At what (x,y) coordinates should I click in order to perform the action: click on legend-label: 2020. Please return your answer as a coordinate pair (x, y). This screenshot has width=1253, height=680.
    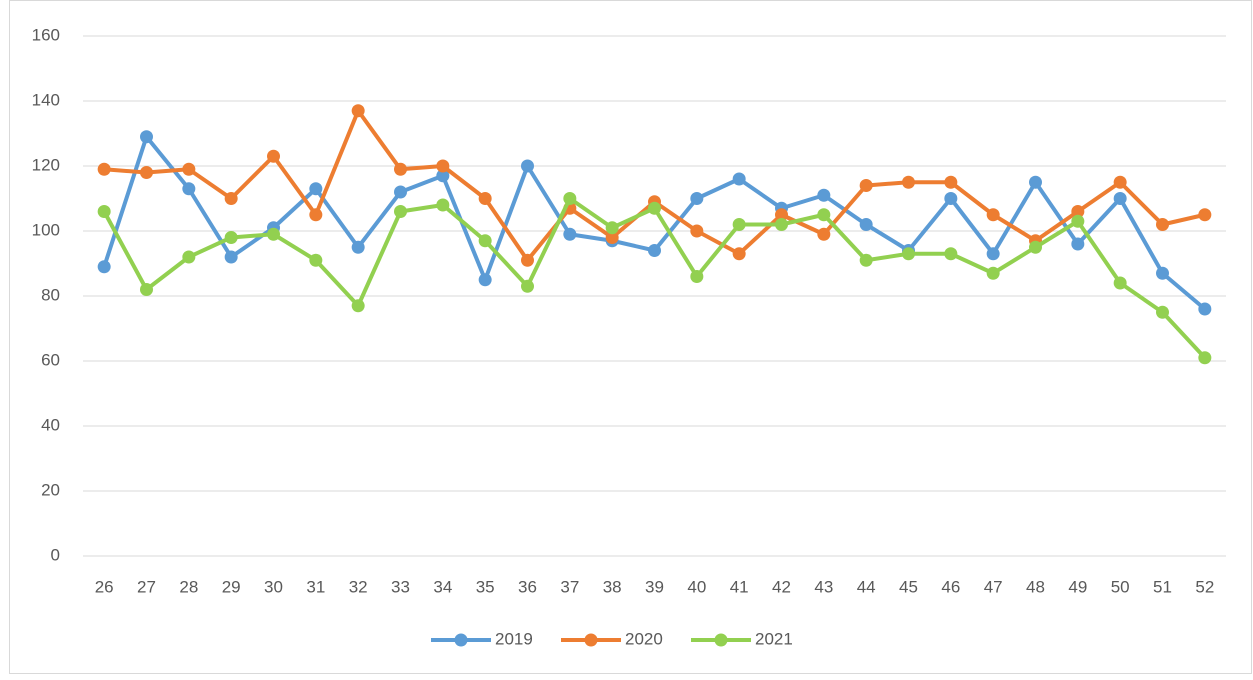
    Looking at the image, I should click on (644, 638).